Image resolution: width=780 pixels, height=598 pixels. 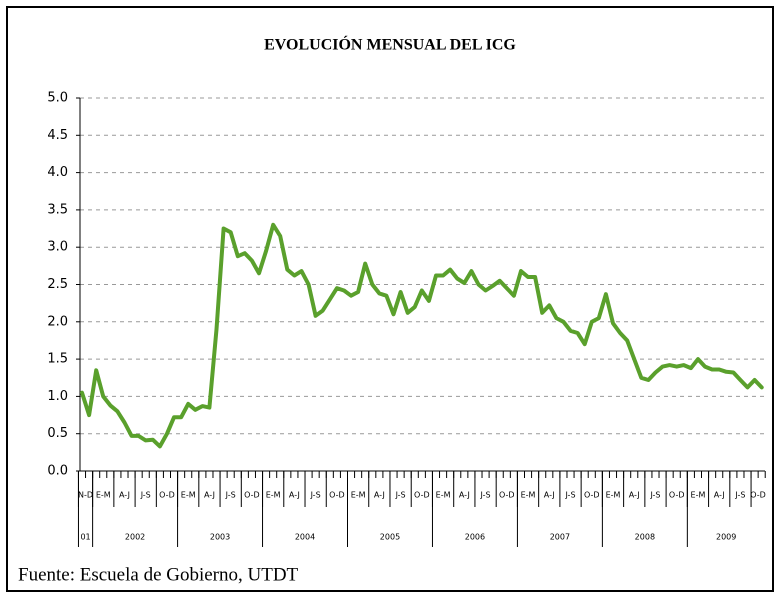 What do you see at coordinates (390, 44) in the screenshot?
I see `chart-title: EVOLUCIÓN MENSUAL DEL ICG` at bounding box center [390, 44].